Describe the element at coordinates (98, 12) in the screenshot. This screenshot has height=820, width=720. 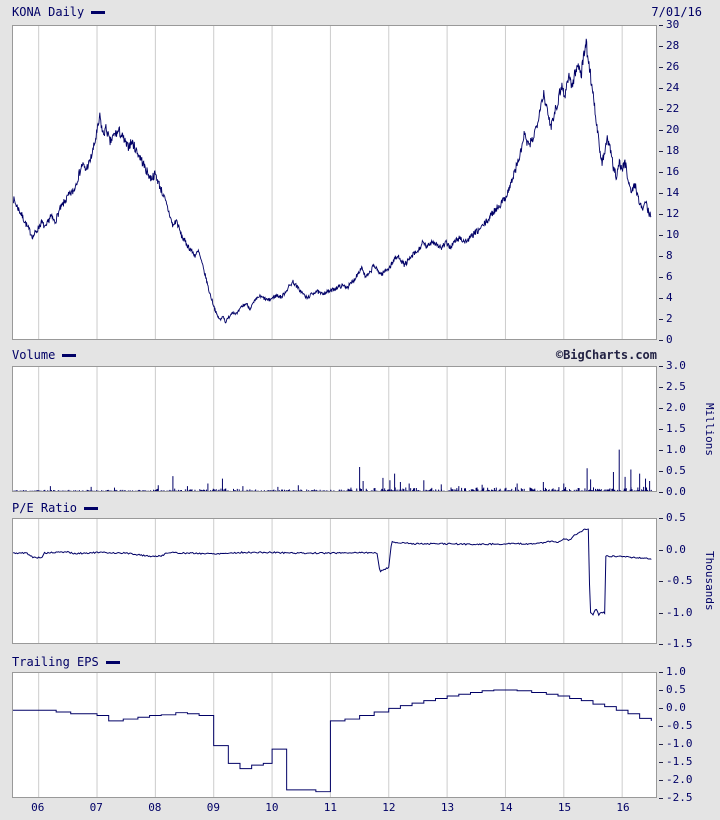
I see `price-series-swatch` at that location.